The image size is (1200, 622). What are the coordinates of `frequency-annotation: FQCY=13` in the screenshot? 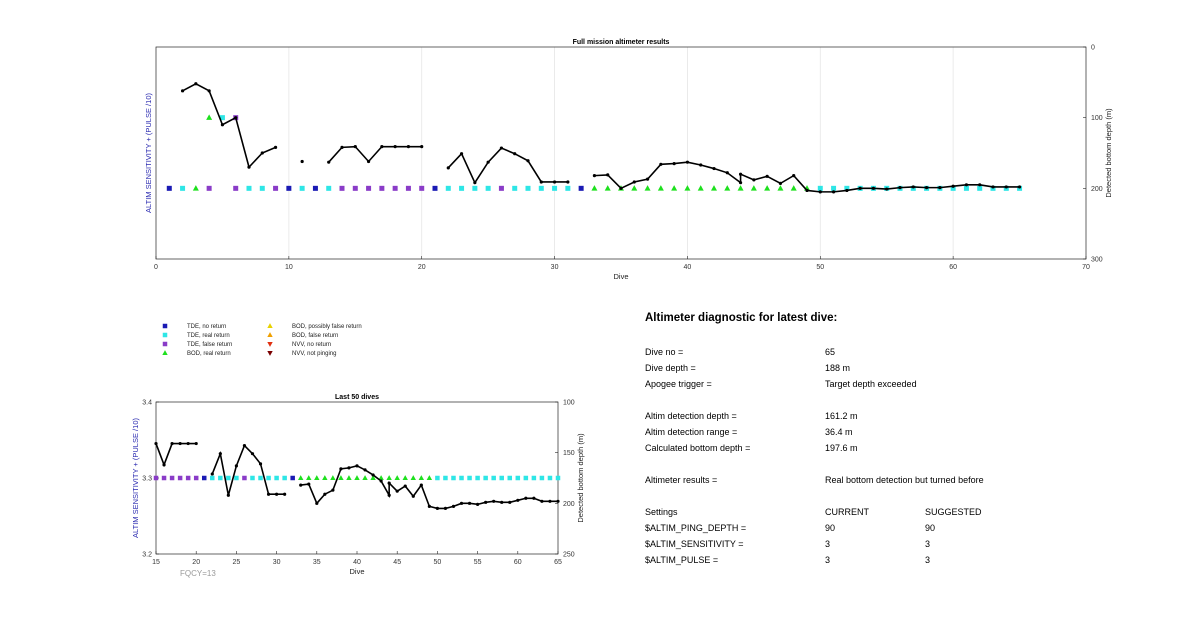 It's located at (198, 573).